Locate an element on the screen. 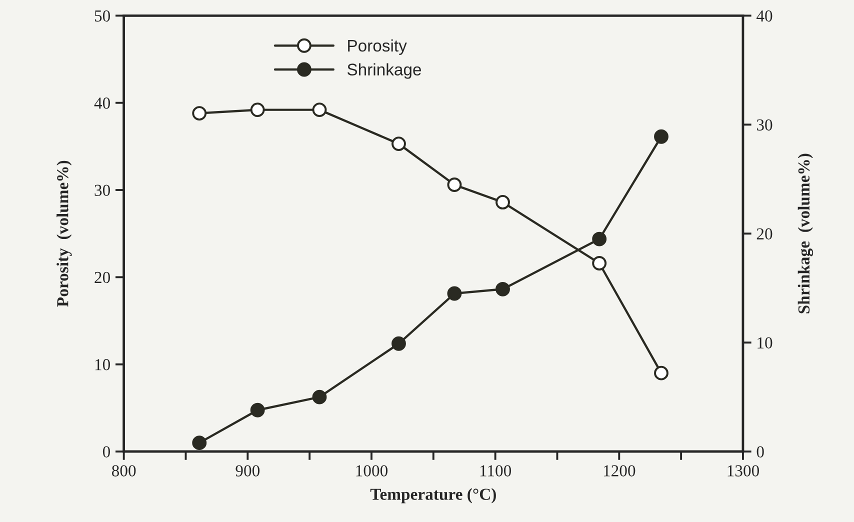 Image resolution: width=854 pixels, height=522 pixels. y2-tick-label: 20 is located at coordinates (764, 234).